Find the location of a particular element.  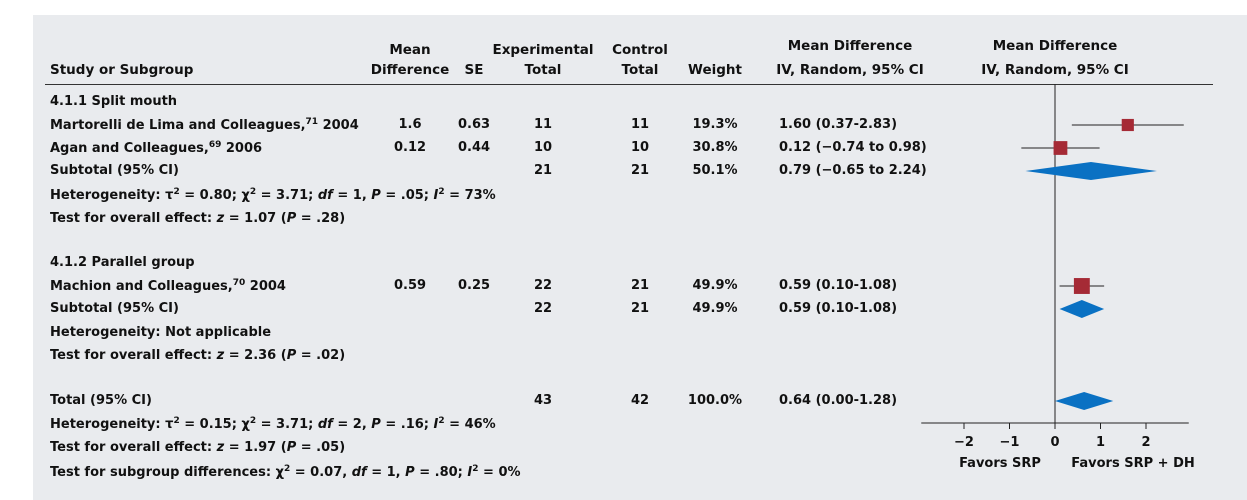

study-ci: 0.12 (−0.74 to 0.98) is located at coordinates (853, 147).